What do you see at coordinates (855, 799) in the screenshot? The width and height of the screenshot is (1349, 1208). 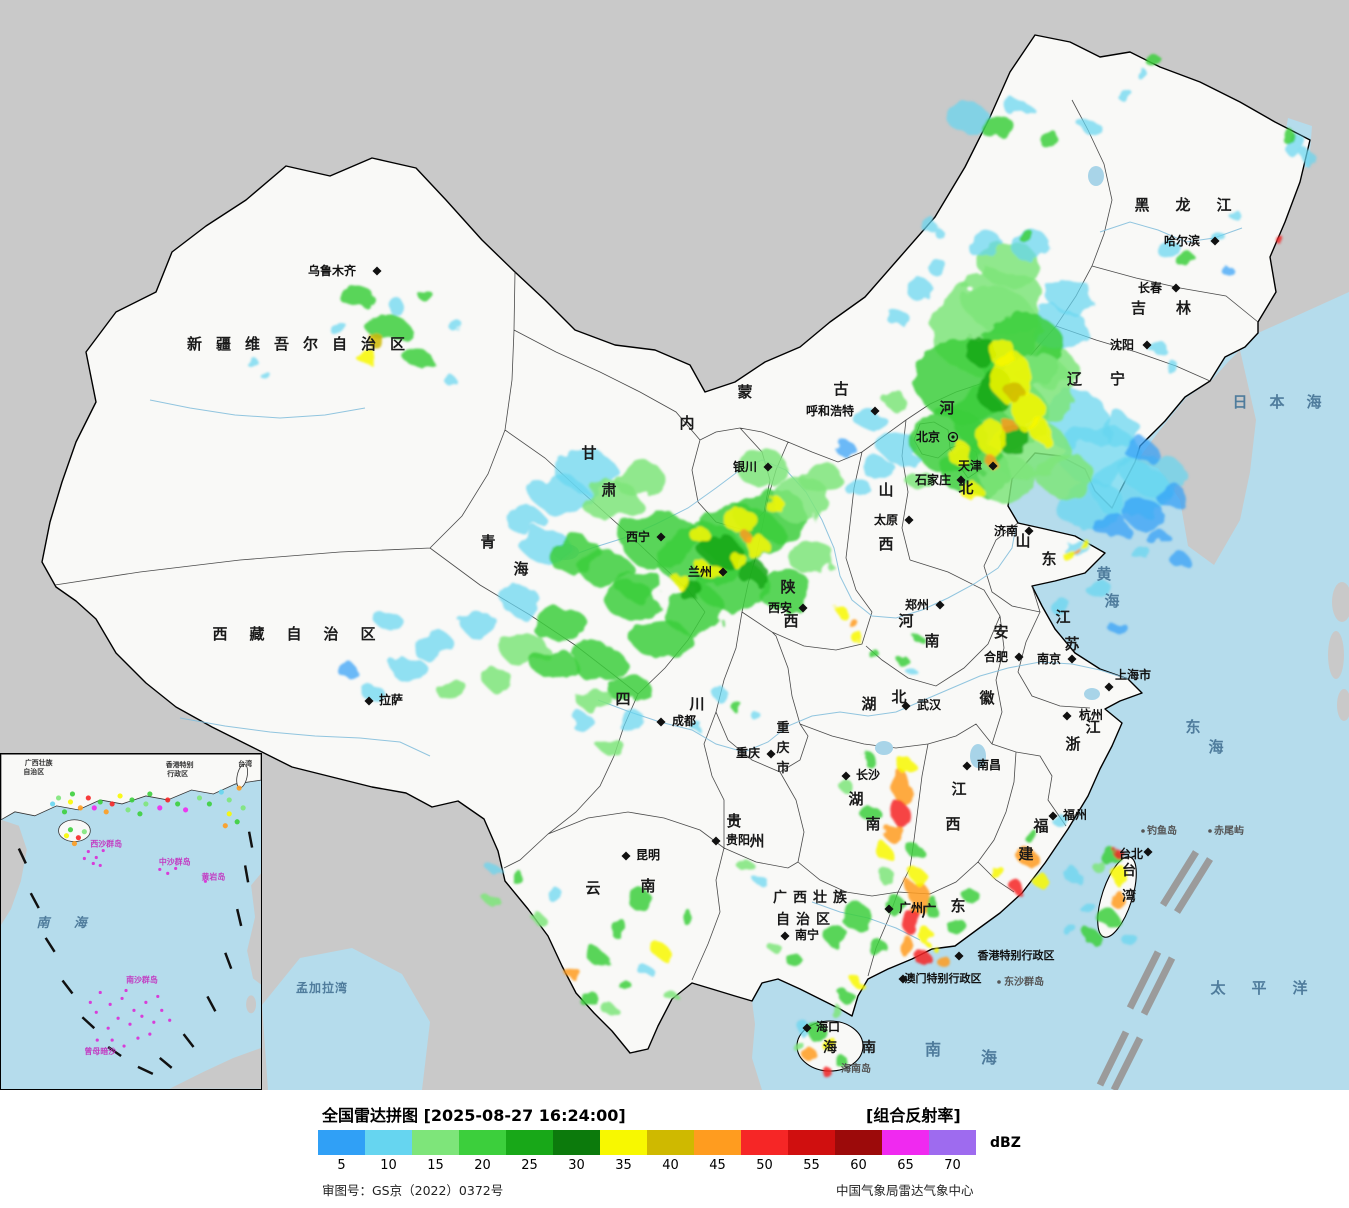 I see `province-label: 湖` at bounding box center [855, 799].